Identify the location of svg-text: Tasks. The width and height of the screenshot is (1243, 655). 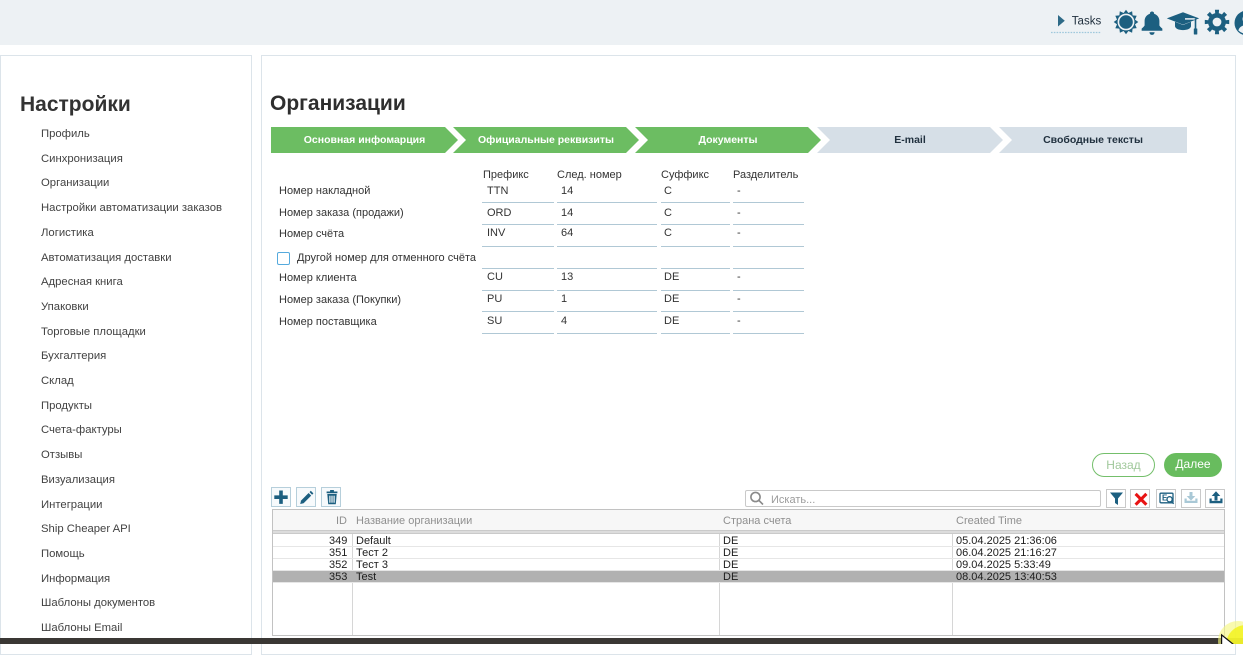
(1087, 21).